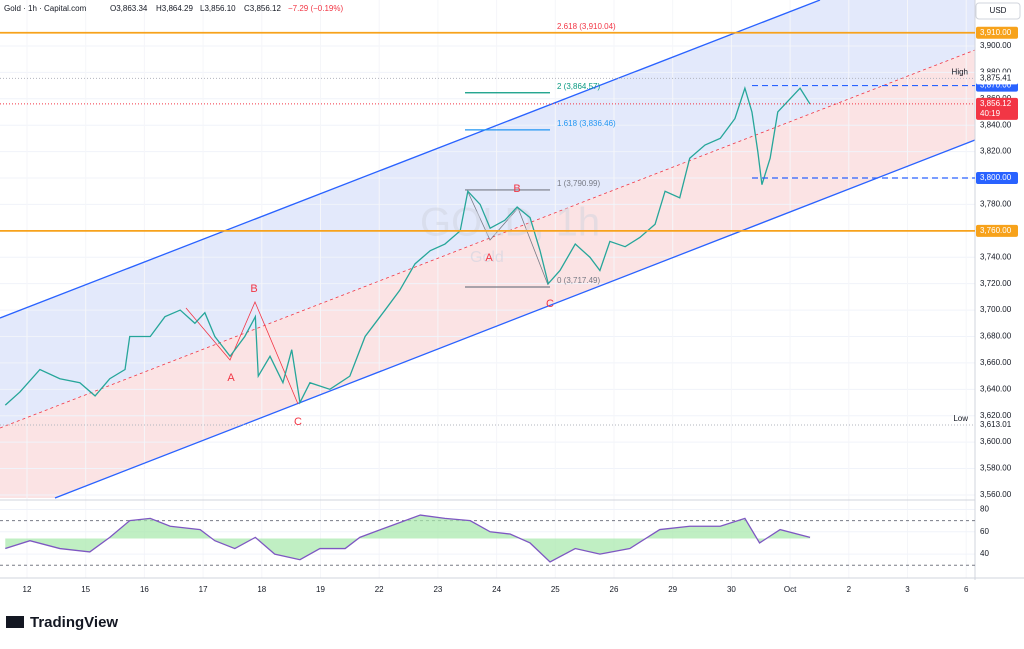 Image resolution: width=1024 pixels, height=649 pixels. Describe the element at coordinates (578, 86) in the screenshot. I see `fib-label: 2 (3,864.57)` at that location.